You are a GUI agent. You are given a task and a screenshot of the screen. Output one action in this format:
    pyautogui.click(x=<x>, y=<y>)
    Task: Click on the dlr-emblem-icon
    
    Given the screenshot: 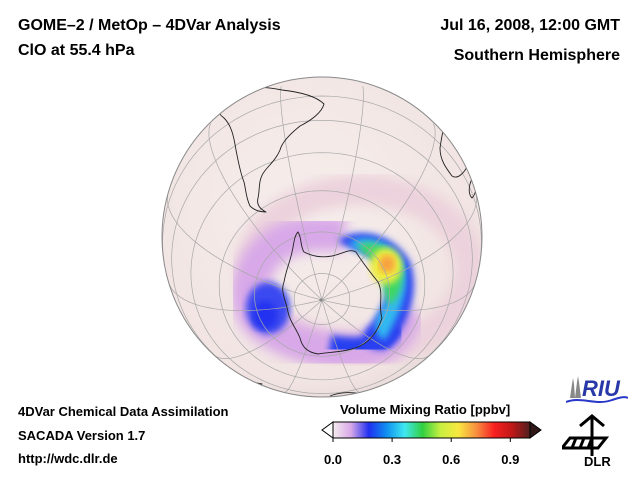 What is the action you would take?
    pyautogui.click(x=586, y=435)
    